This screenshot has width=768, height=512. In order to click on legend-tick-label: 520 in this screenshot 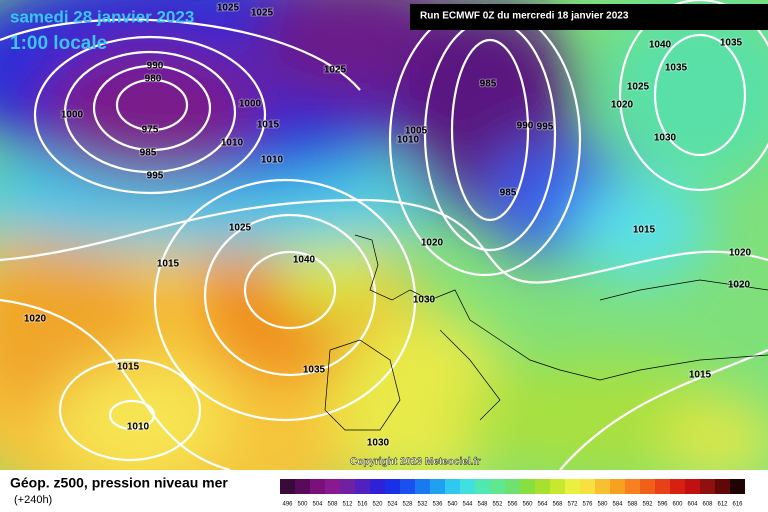, I will do `click(377, 505)`.